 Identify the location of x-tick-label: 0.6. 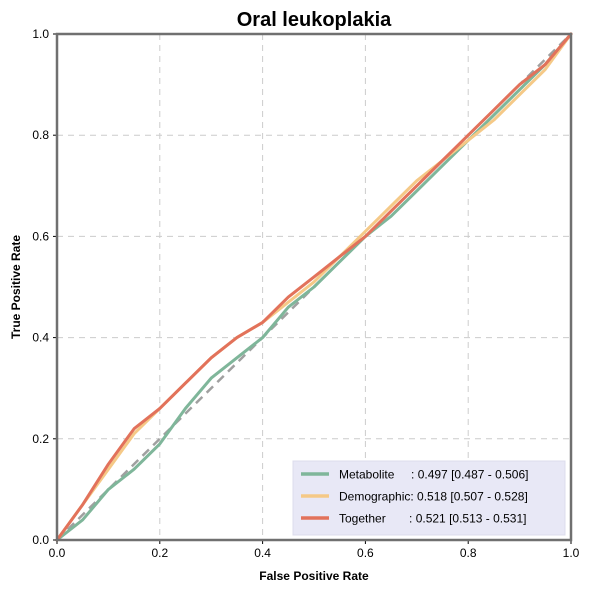
(365, 553).